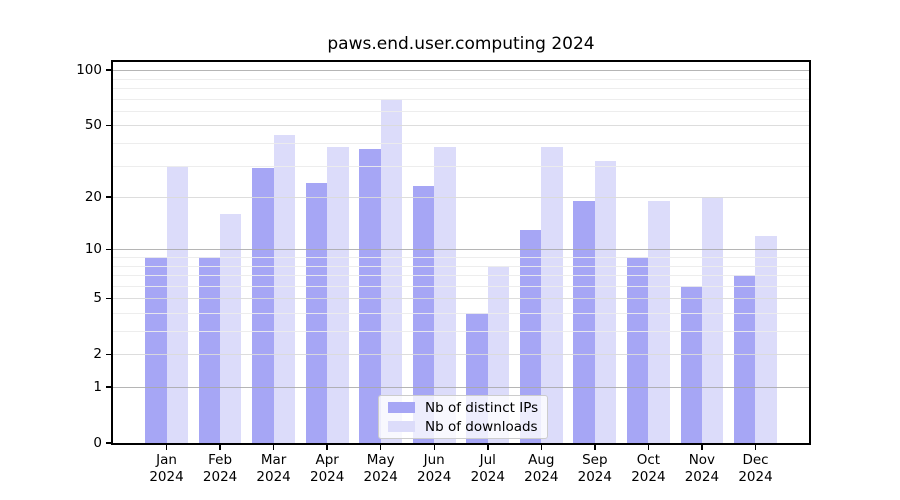 The image size is (900, 500). Describe the element at coordinates (702, 447) in the screenshot. I see `x-tick-nov` at that location.